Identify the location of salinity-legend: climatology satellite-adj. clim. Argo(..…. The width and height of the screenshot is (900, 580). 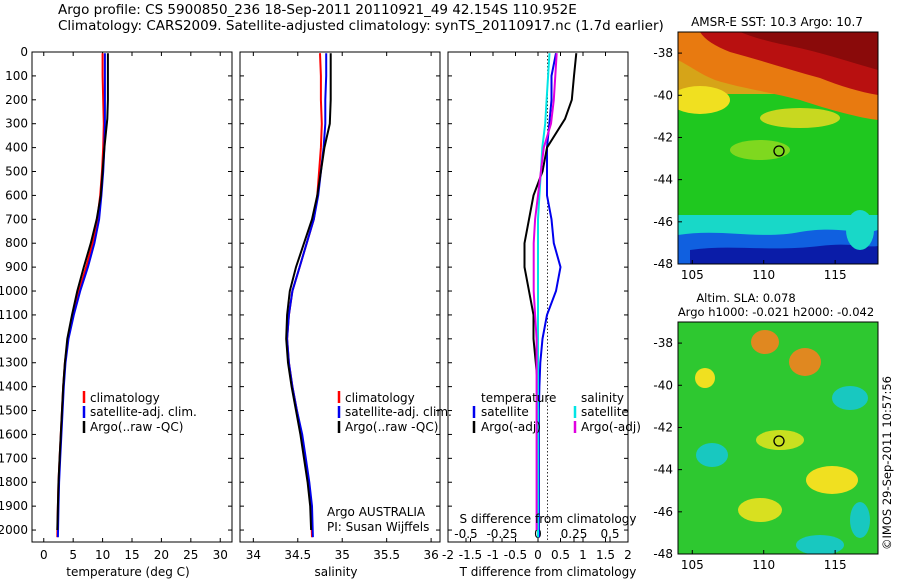
(394, 412).